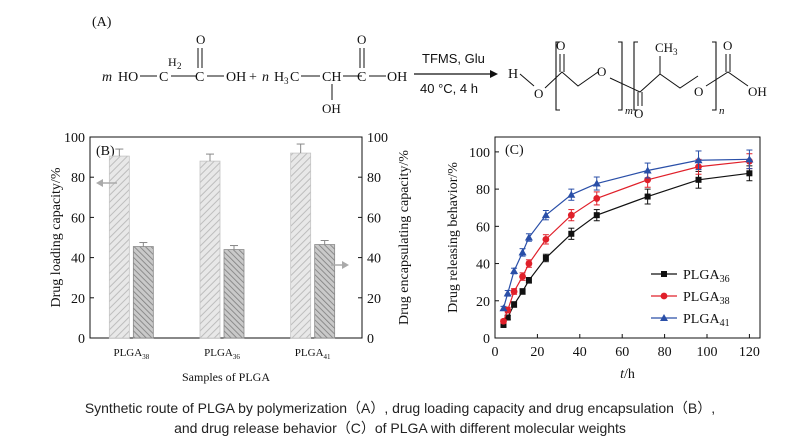 The height and width of the screenshot is (443, 800). I want to click on panel-b-label: (B), so click(105, 151).